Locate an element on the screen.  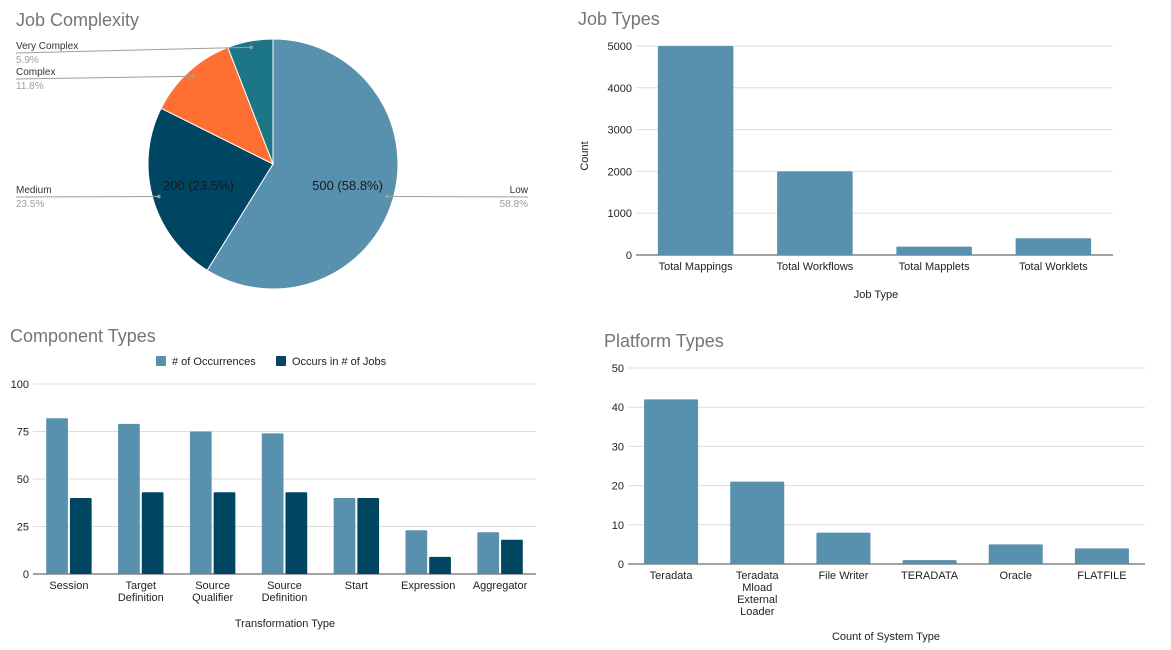
x-tick-label: Oracle is located at coordinates (1016, 576).